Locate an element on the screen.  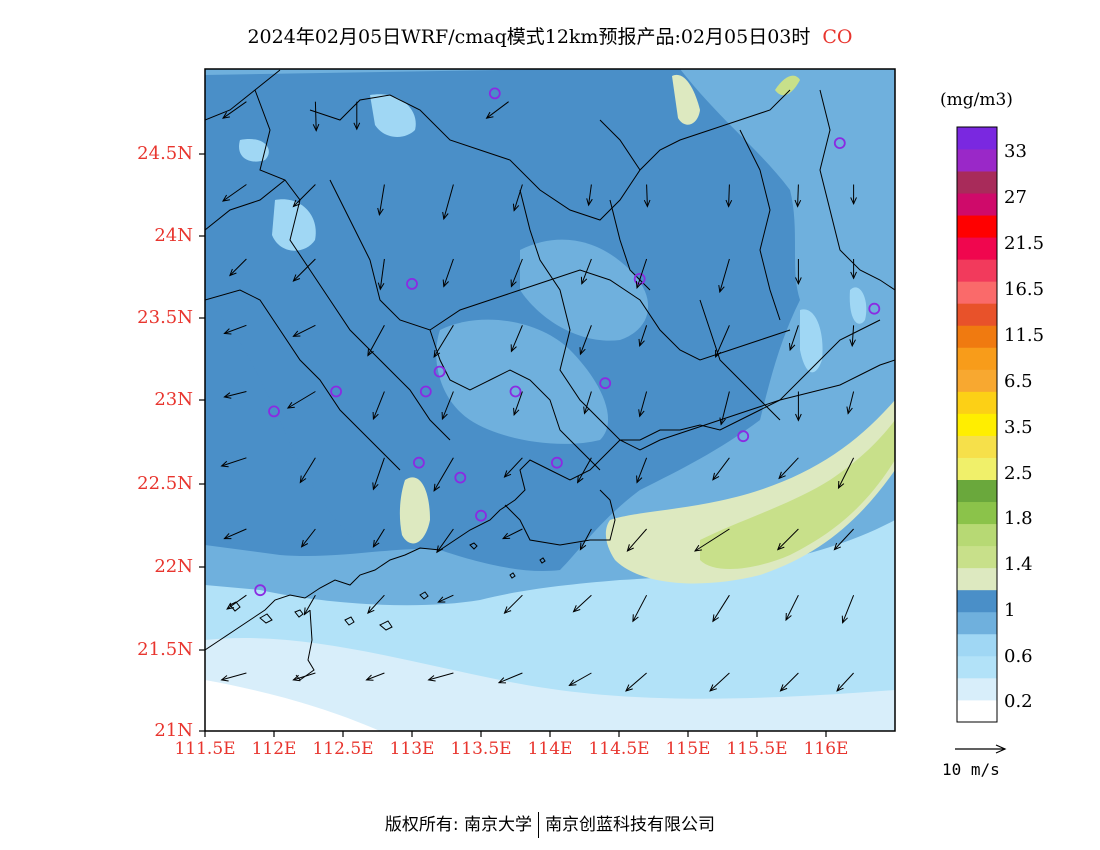
colorbar is located at coordinates (977, 425).